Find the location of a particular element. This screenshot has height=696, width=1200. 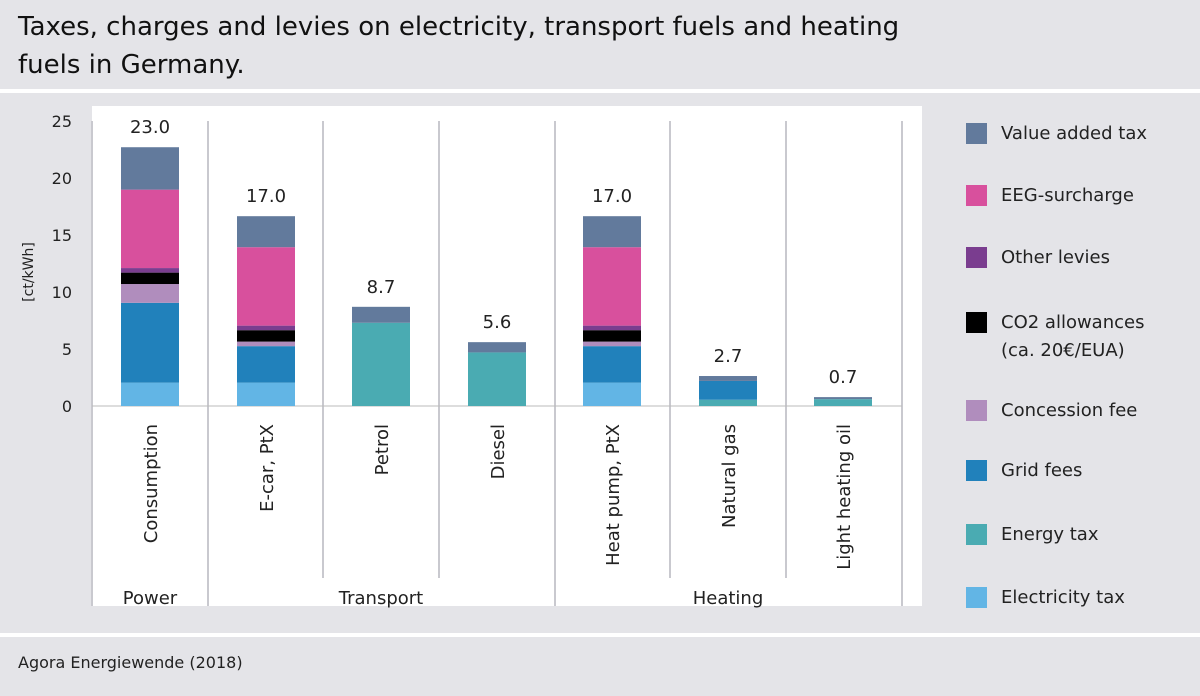

legend-label: Electricity tax is located at coordinates (1063, 597).